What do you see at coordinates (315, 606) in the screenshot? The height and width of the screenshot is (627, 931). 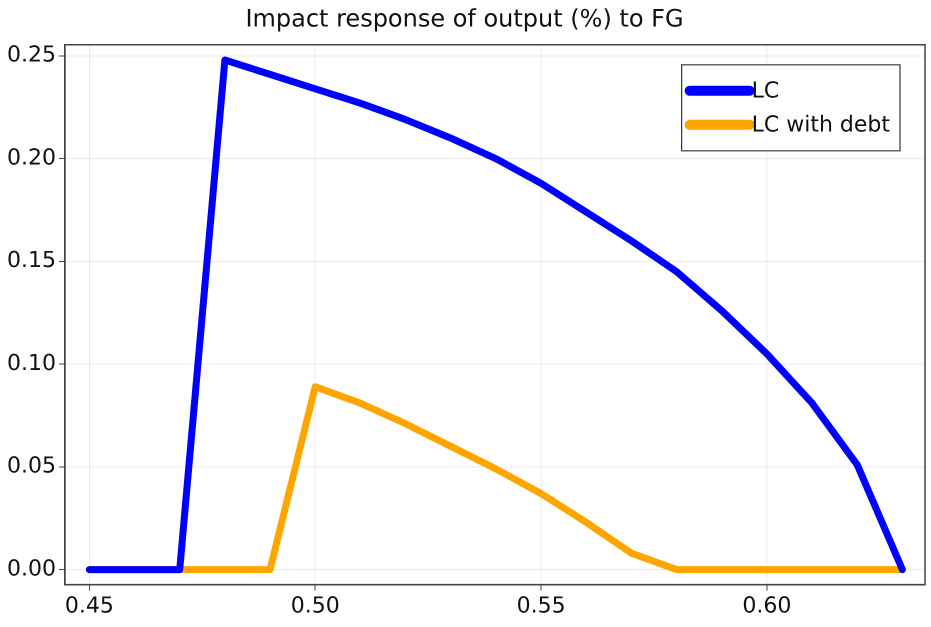 I see `x-tick-label: 0.50` at bounding box center [315, 606].